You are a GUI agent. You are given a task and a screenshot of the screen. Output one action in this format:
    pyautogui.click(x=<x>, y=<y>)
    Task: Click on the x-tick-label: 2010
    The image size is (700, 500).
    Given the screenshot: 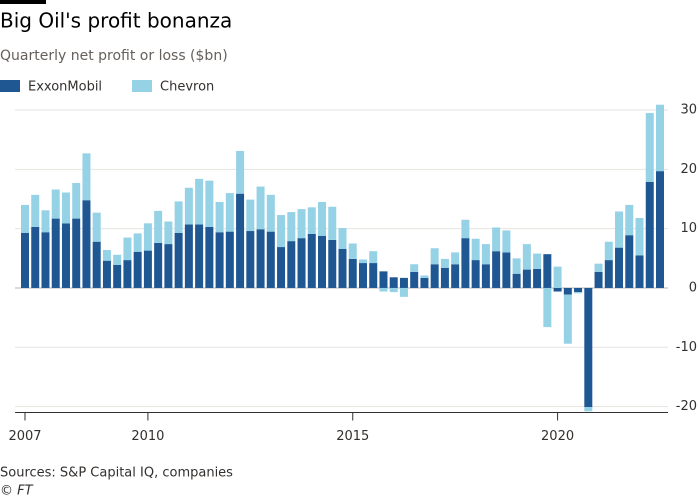 What is the action you would take?
    pyautogui.click(x=147, y=436)
    